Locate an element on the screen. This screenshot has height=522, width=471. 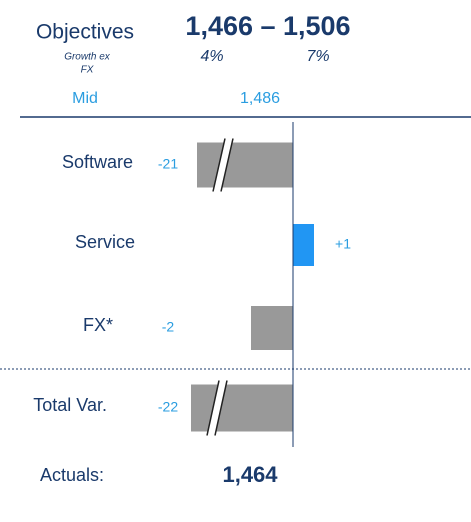
mid-value: 1,486 is located at coordinates (260, 98).